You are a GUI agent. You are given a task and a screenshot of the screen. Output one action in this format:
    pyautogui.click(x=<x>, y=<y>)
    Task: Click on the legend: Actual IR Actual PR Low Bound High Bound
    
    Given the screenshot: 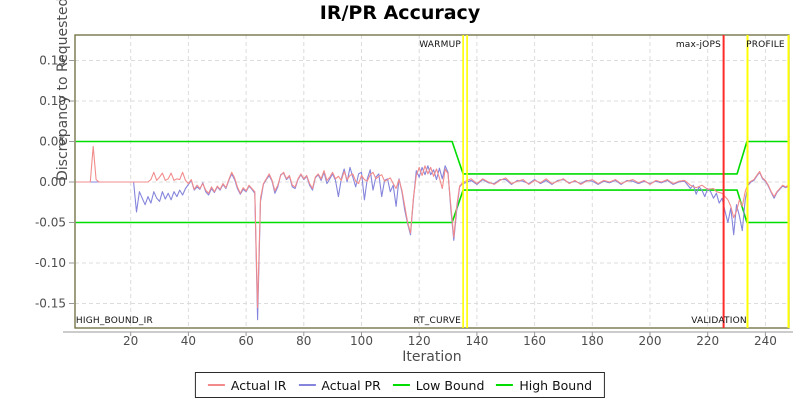 What is the action you would take?
    pyautogui.click(x=400, y=385)
    